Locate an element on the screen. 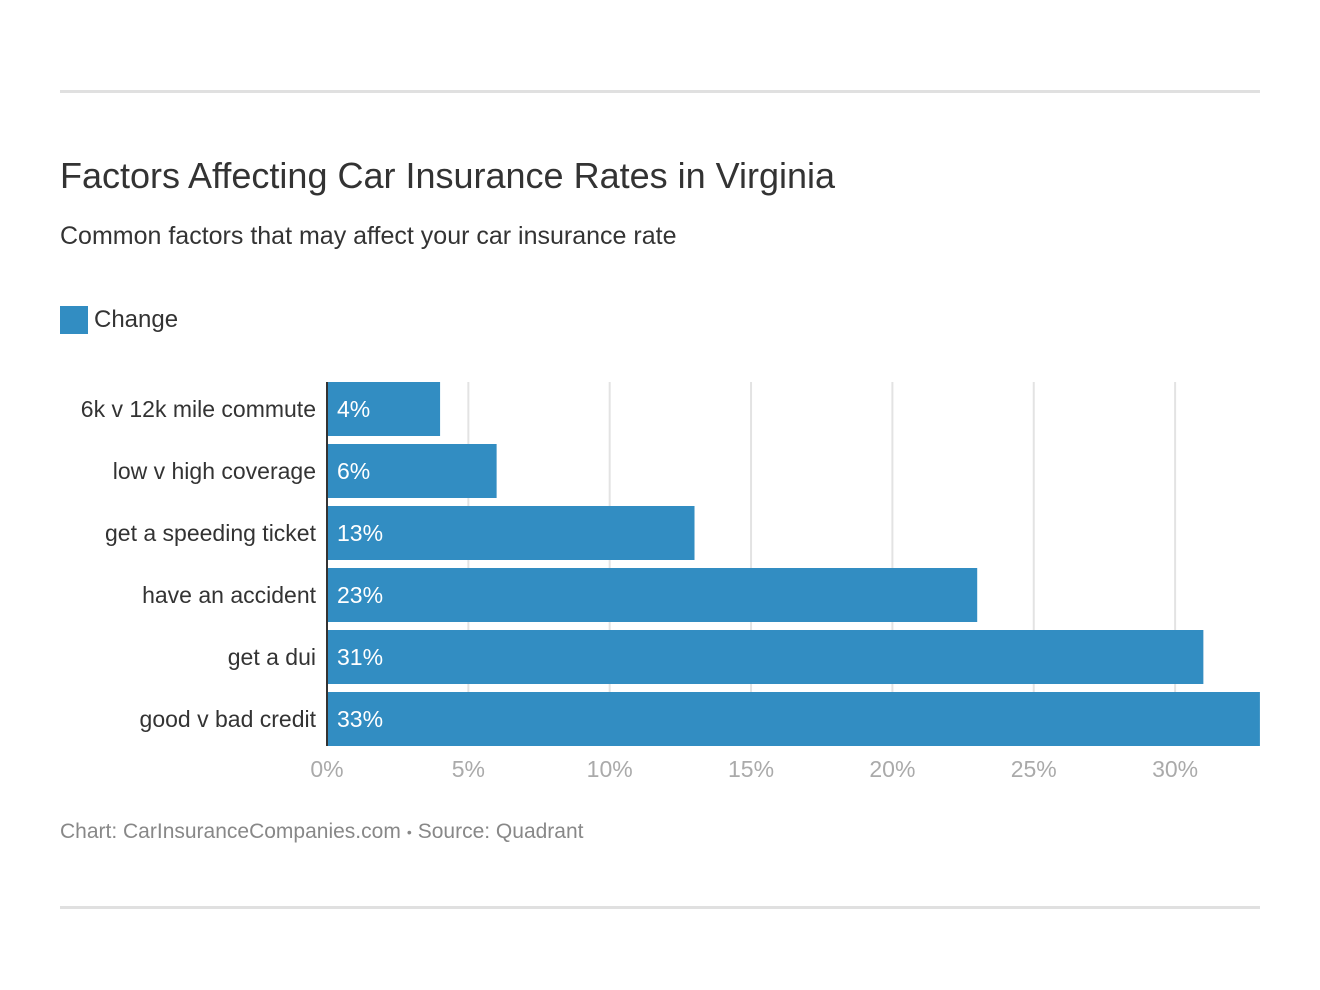  x-tick-label: 5% is located at coordinates (468, 769).